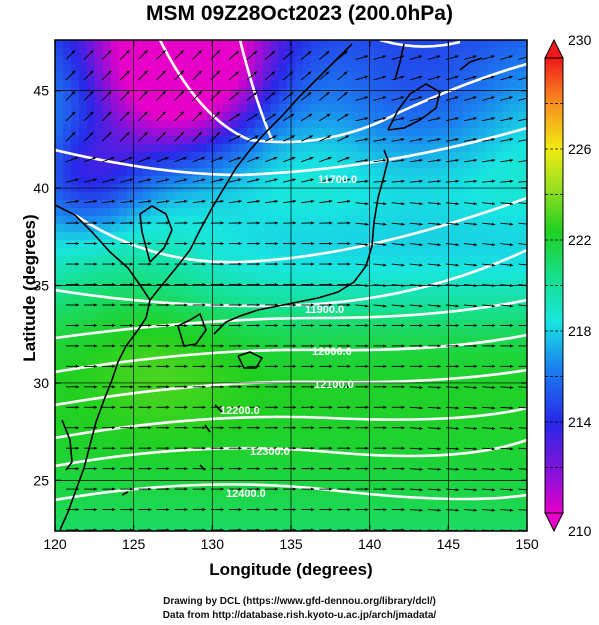 The image size is (599, 625). Describe the element at coordinates (580, 40) in the screenshot. I see `colorbar-tick-label: 230` at that location.